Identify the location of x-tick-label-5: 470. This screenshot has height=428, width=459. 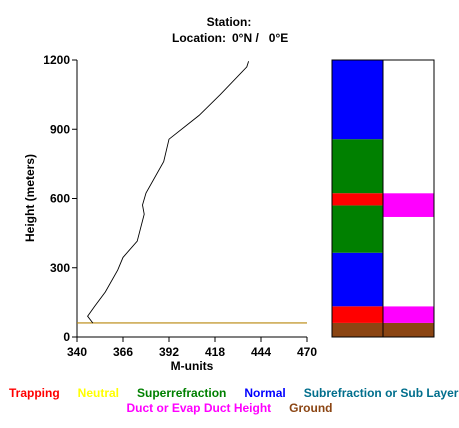
(307, 352).